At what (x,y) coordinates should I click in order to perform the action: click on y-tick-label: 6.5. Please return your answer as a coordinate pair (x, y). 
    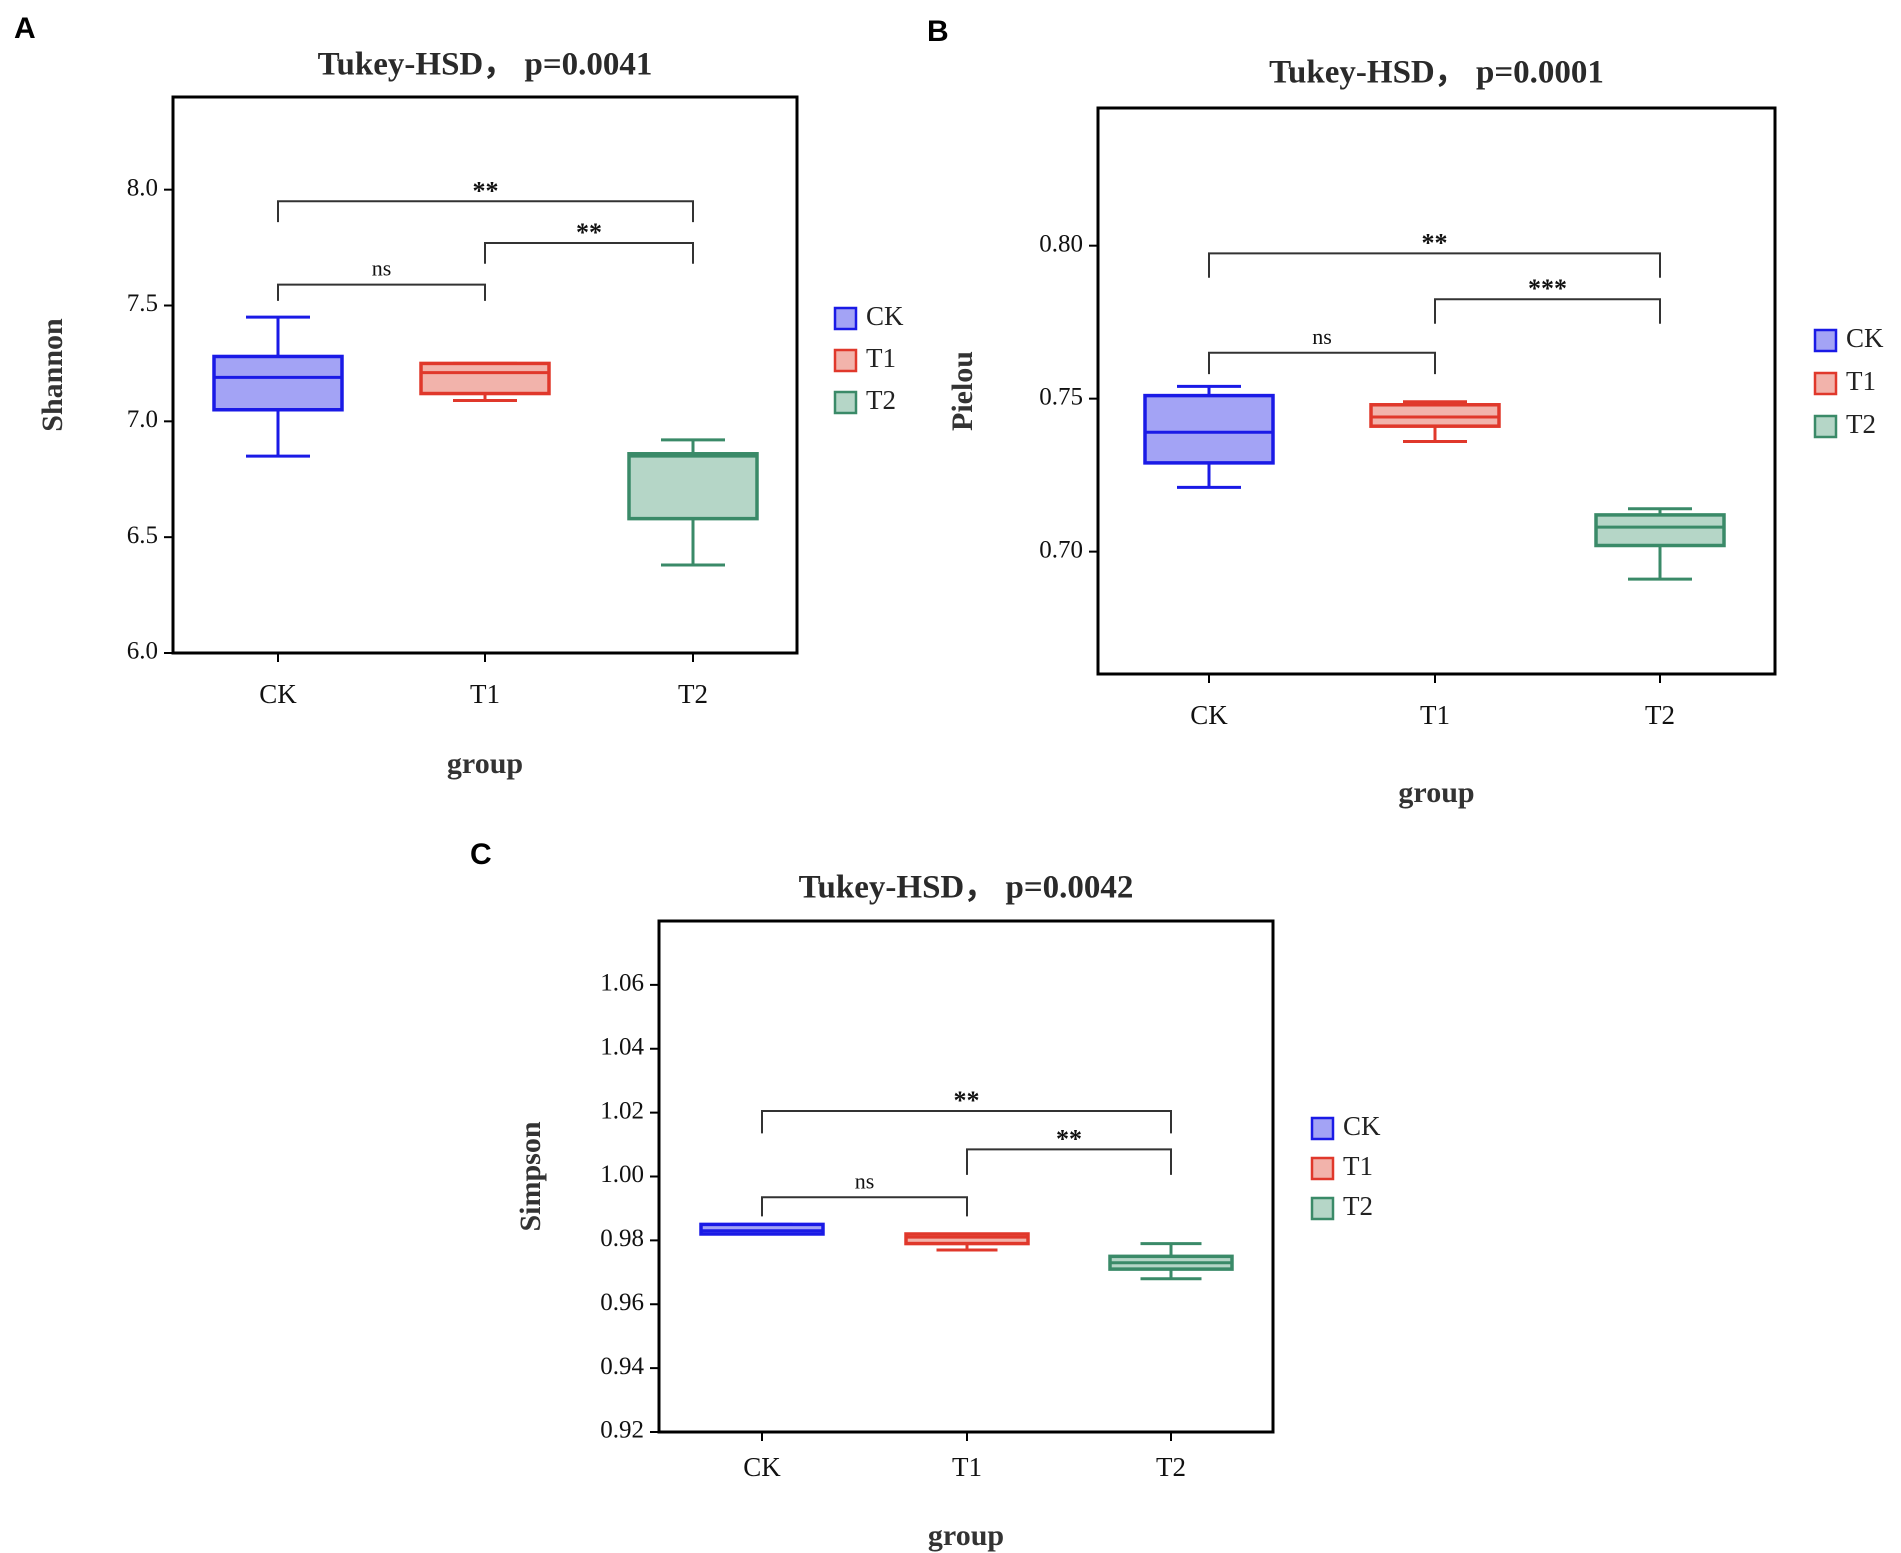
    Looking at the image, I should click on (142, 535).